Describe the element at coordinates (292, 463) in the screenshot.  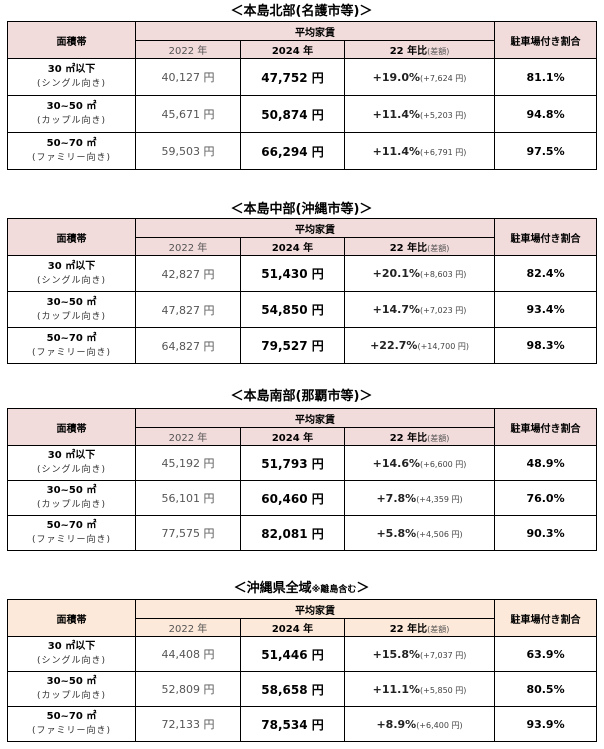
I see `rent-2024: 51,793 円` at that location.